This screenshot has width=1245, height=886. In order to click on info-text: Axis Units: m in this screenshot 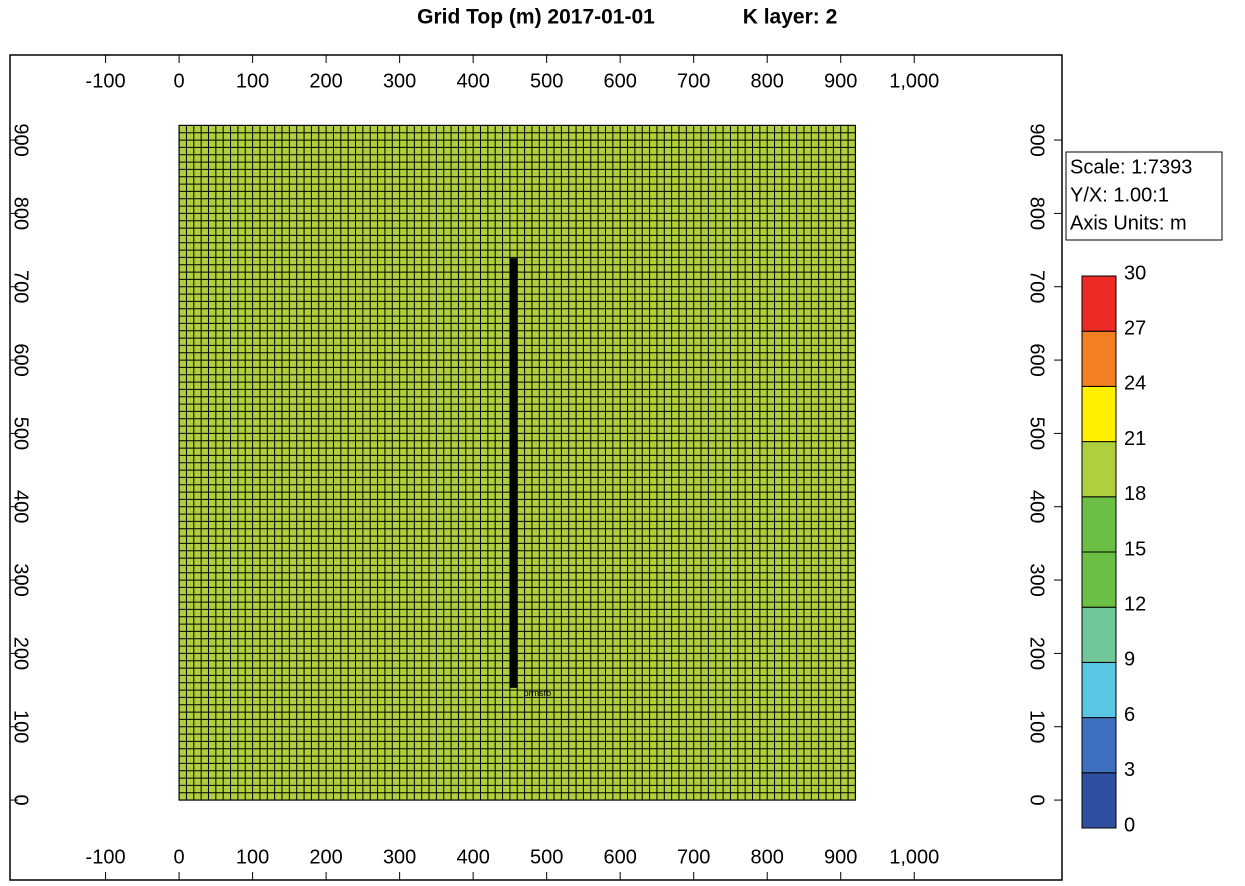, I will do `click(1128, 223)`.